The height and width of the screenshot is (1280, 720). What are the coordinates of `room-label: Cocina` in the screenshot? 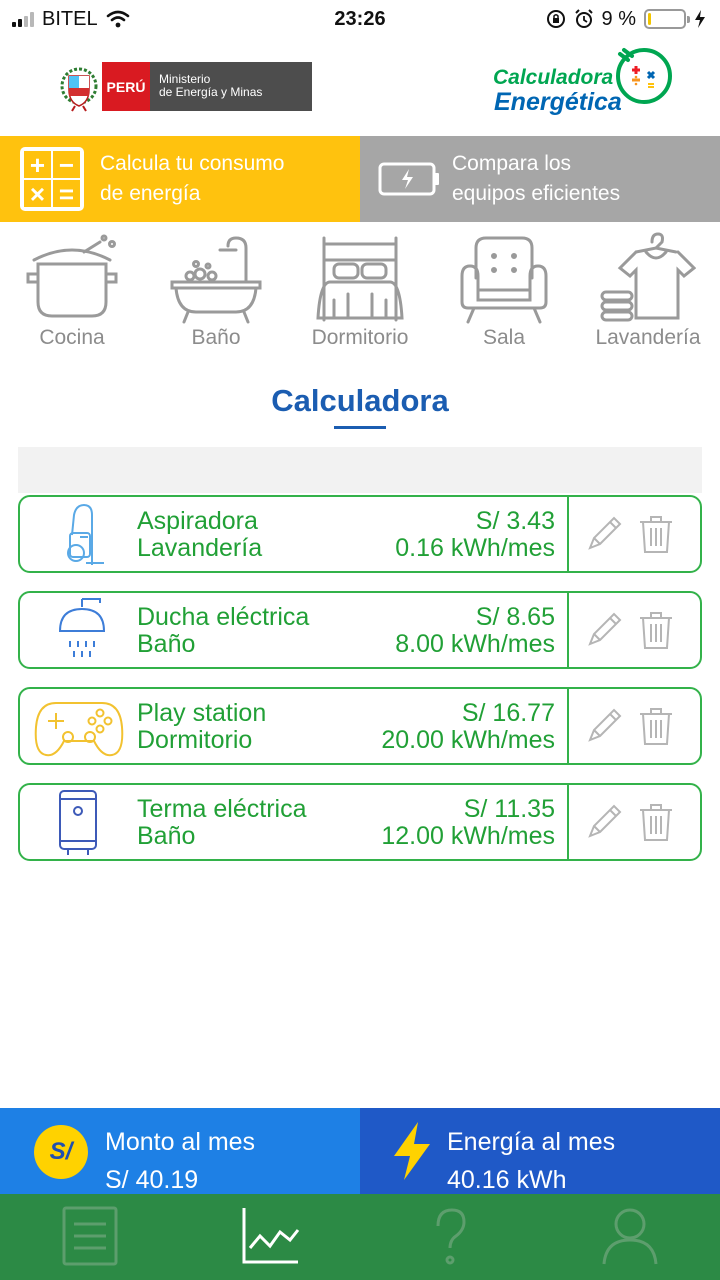 It's located at (72, 337).